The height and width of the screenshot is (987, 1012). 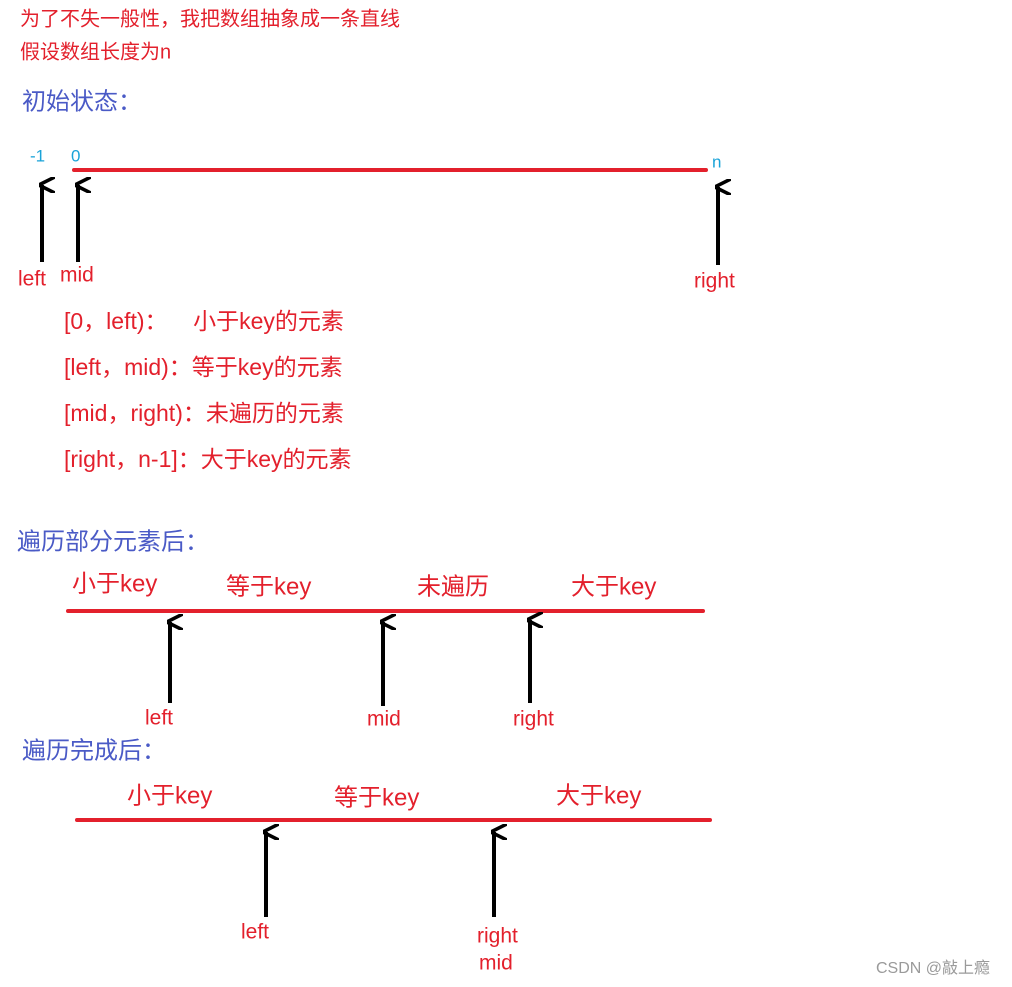 I want to click on index-label: -1, so click(x=37, y=155).